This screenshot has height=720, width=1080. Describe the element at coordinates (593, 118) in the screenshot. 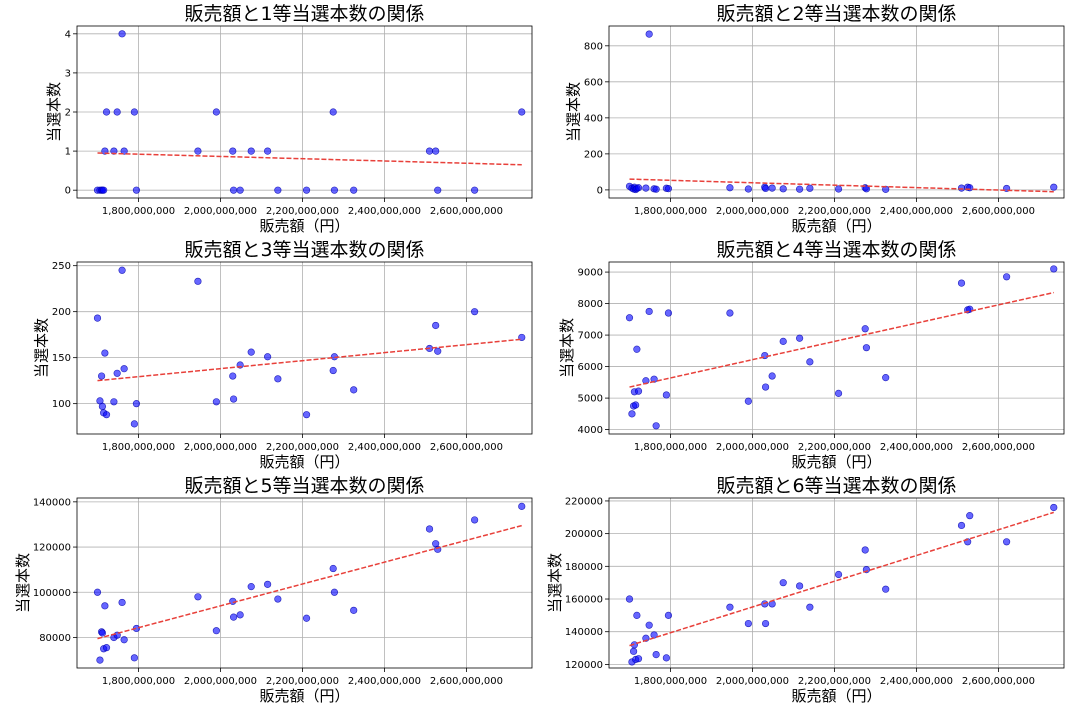

I see `y-tick-label: 400` at that location.